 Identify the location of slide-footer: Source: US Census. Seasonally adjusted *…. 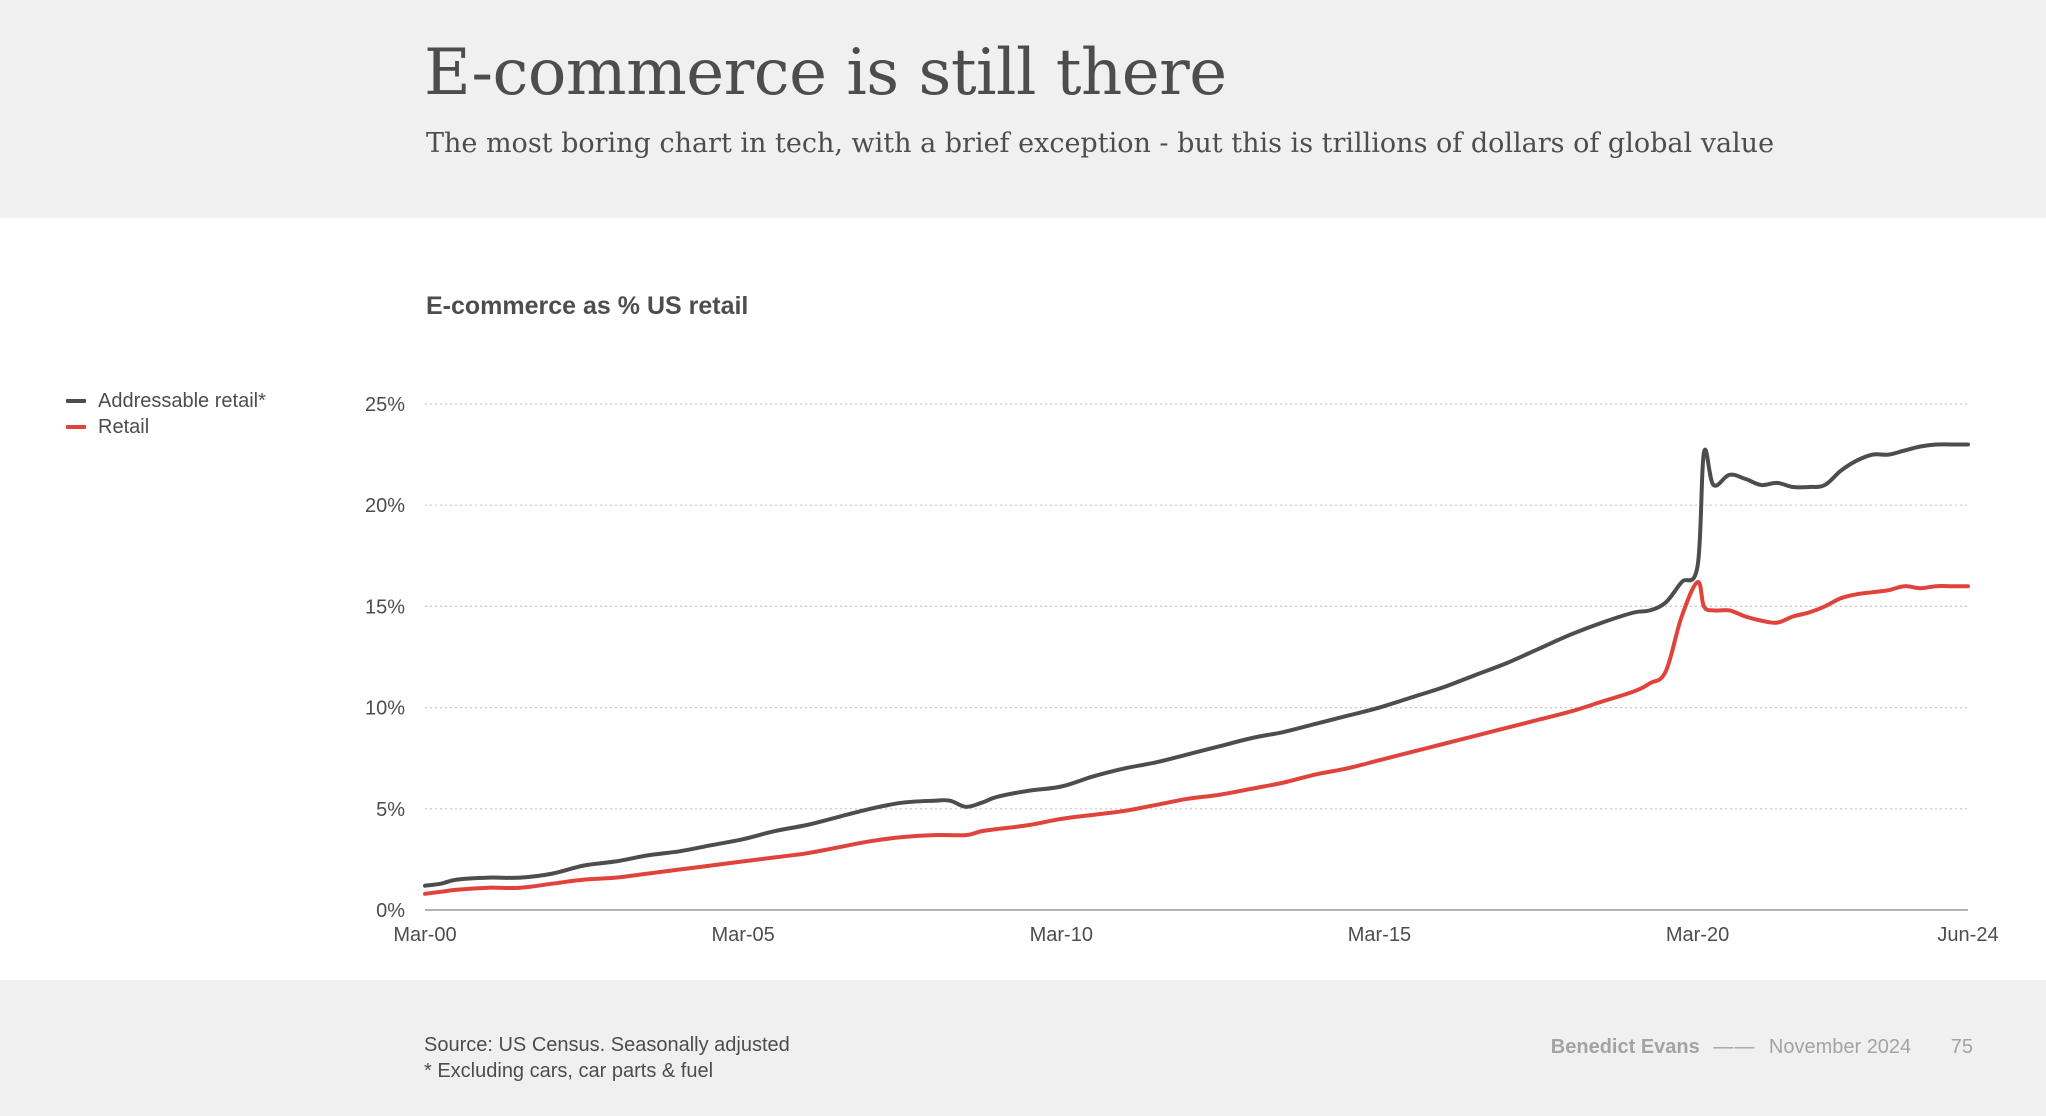
(1023, 1048).